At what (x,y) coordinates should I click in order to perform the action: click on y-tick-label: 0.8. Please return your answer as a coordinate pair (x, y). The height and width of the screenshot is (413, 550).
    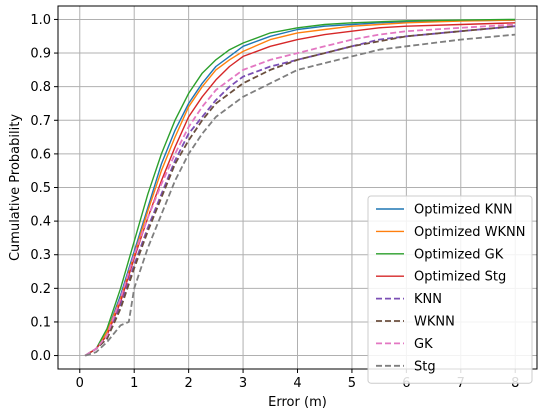
    Looking at the image, I should click on (40, 87).